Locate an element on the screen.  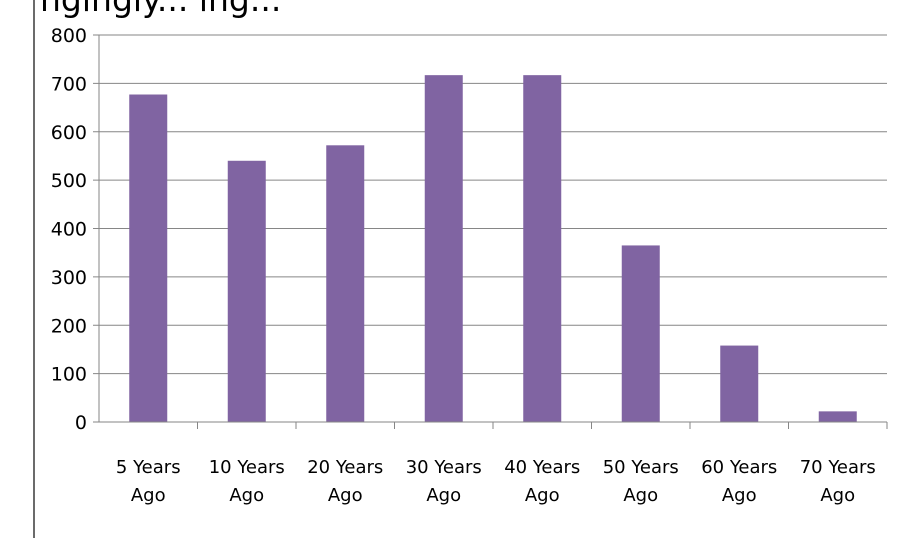
y-tick-label: 400 is located at coordinates (69, 230).